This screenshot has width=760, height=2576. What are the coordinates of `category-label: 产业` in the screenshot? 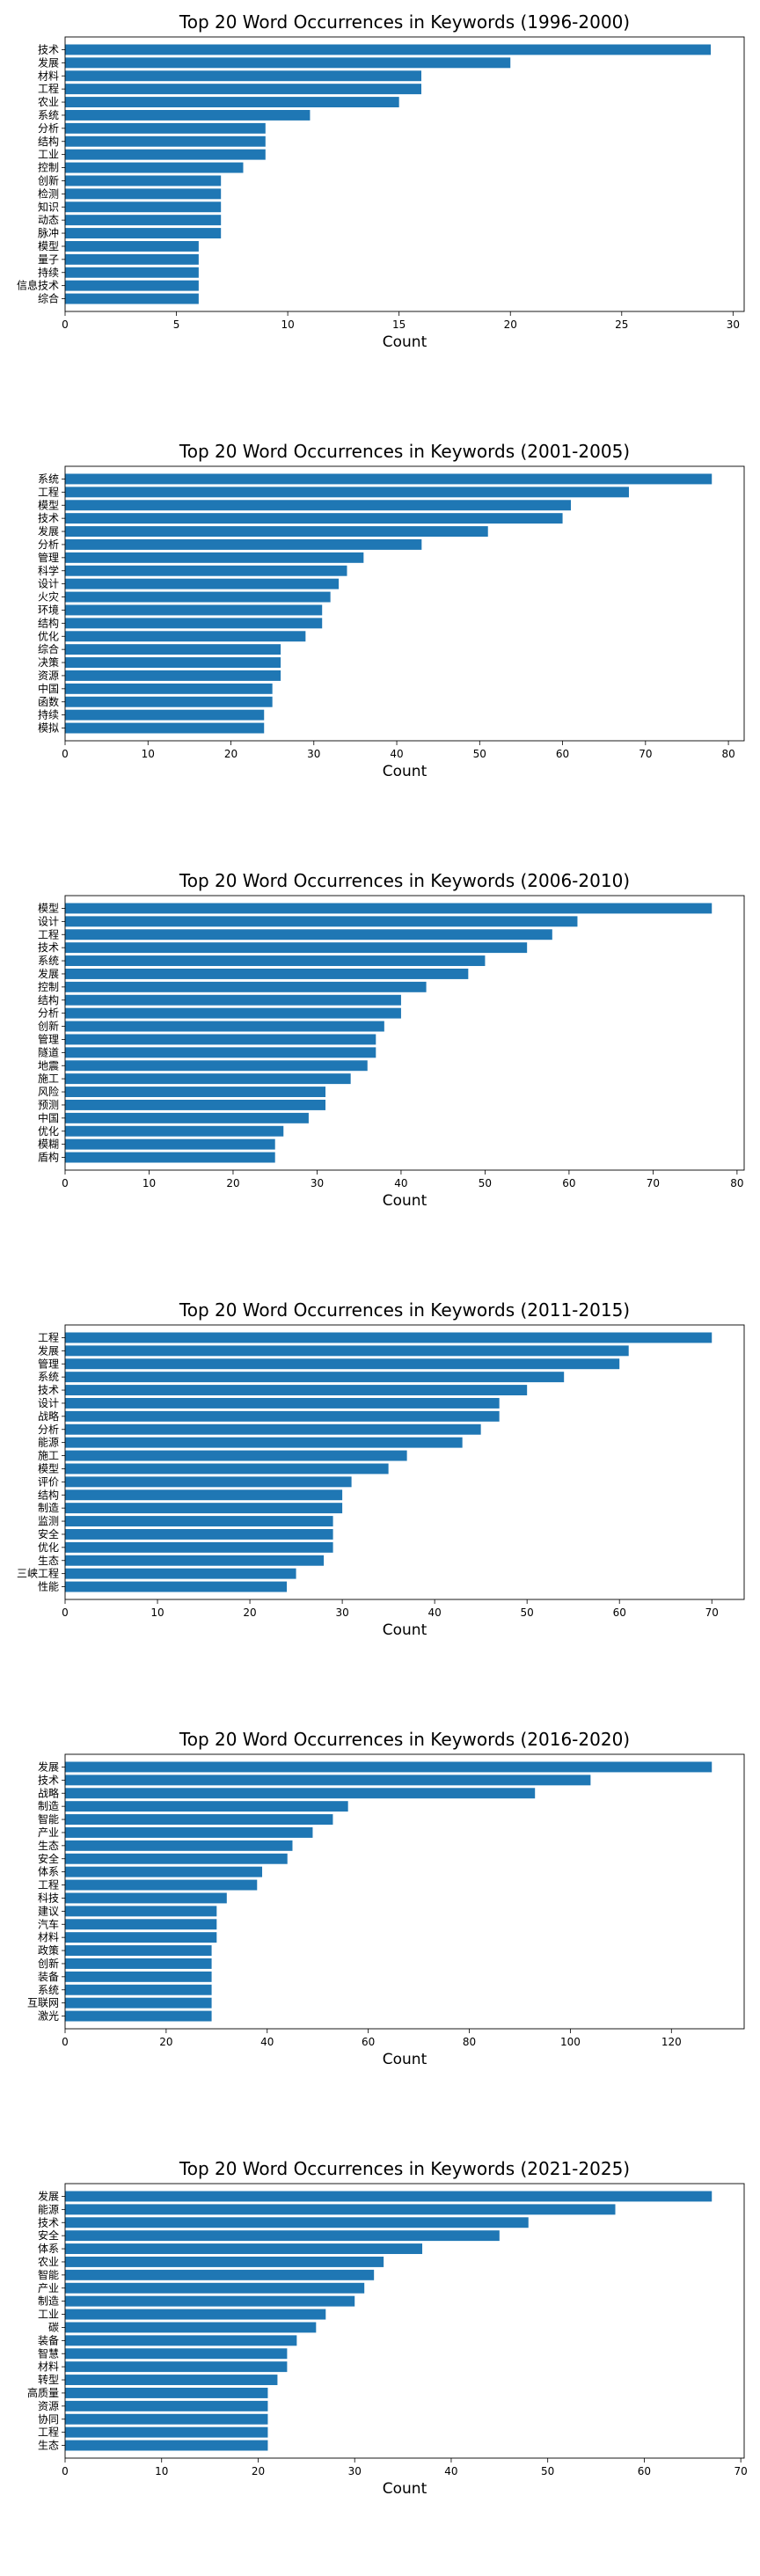 It's located at (48, 2288).